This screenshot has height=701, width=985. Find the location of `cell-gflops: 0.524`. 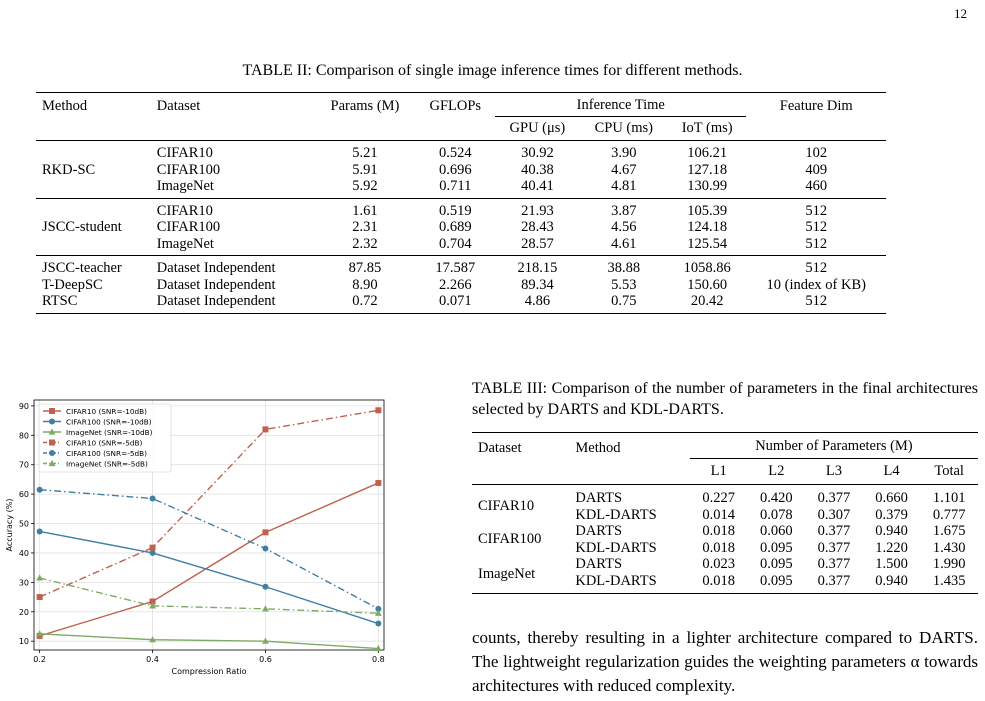

cell-gflops: 0.524 is located at coordinates (455, 153).